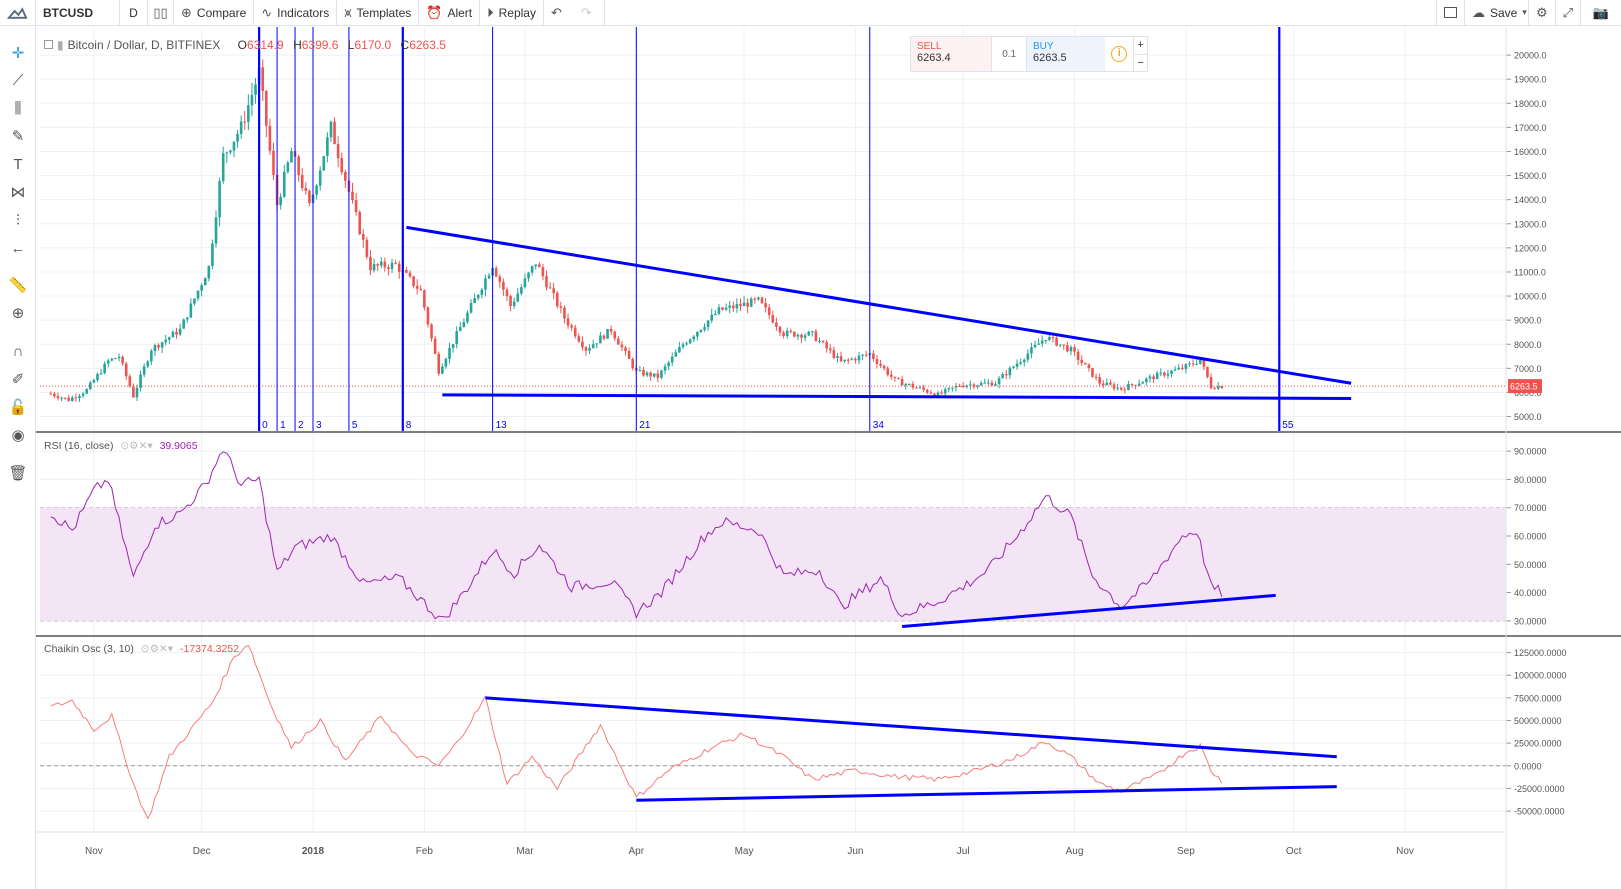  I want to click on interval-button: D, so click(134, 13).